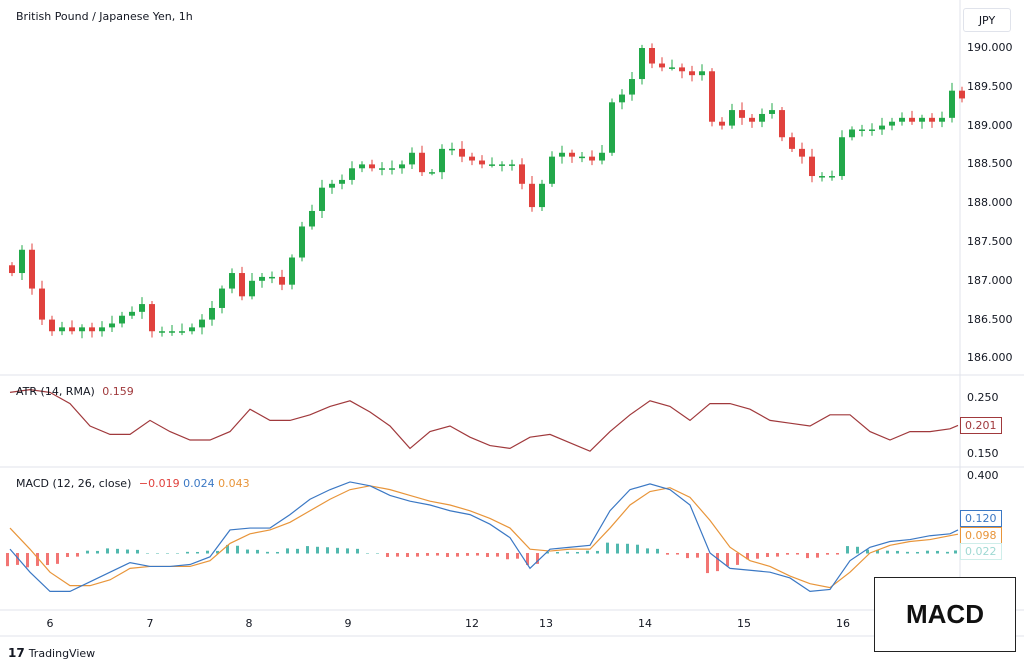 The width and height of the screenshot is (1024, 662). What do you see at coordinates (234, 483) in the screenshot?
I see `macd-signal-value: 0.043` at bounding box center [234, 483].